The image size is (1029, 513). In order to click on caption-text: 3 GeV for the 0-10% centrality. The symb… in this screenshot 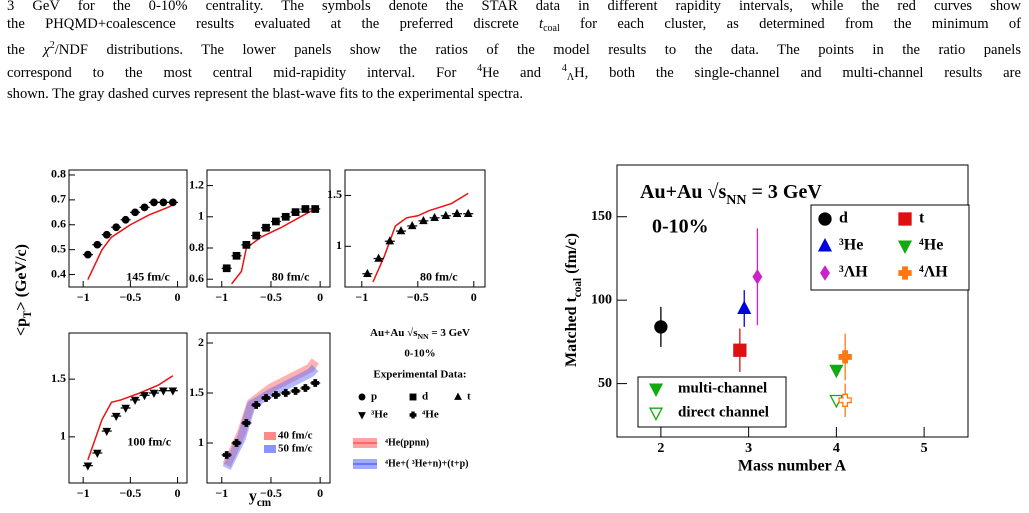, I will do `click(514, 7)`.